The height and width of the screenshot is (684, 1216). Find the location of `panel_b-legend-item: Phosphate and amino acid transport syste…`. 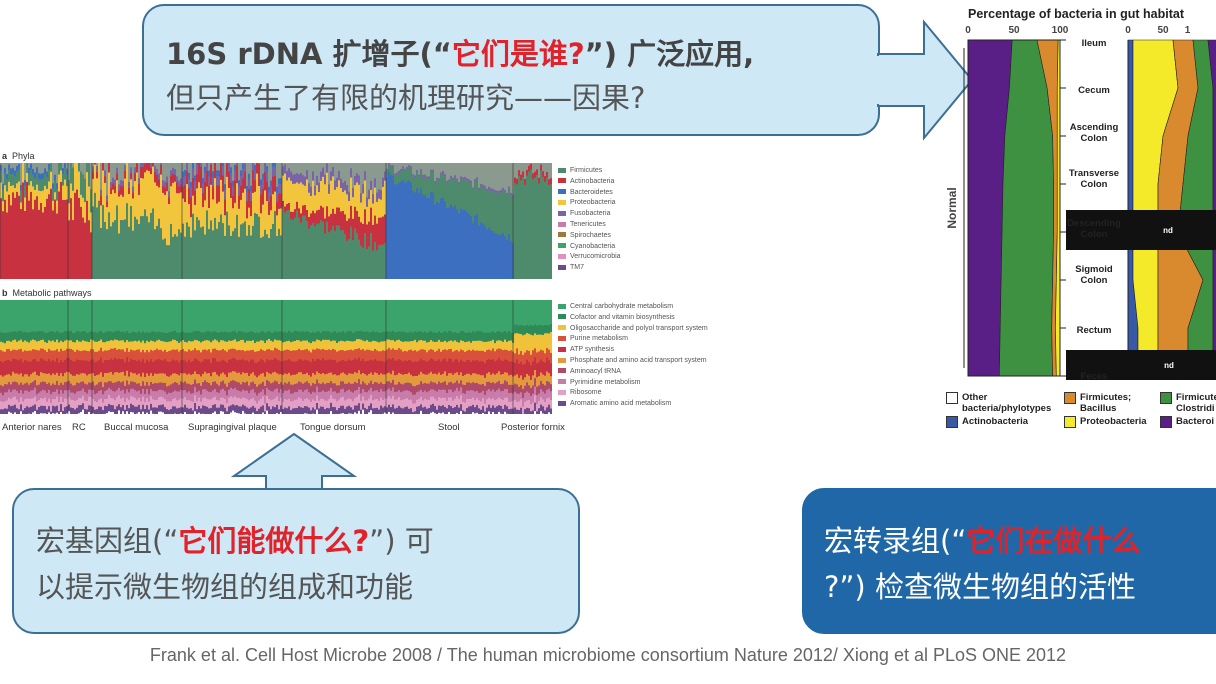

panel_b-legend-item: Phosphate and amino acid transport syste… is located at coordinates (633, 361).